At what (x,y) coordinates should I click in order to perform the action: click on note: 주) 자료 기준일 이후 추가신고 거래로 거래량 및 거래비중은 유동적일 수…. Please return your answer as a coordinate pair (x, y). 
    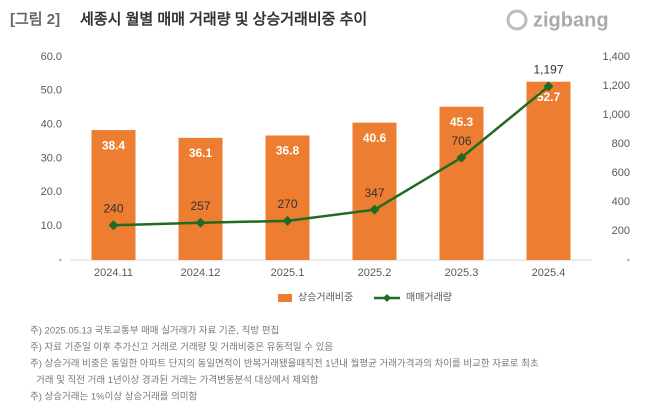
    Looking at the image, I should click on (181, 347).